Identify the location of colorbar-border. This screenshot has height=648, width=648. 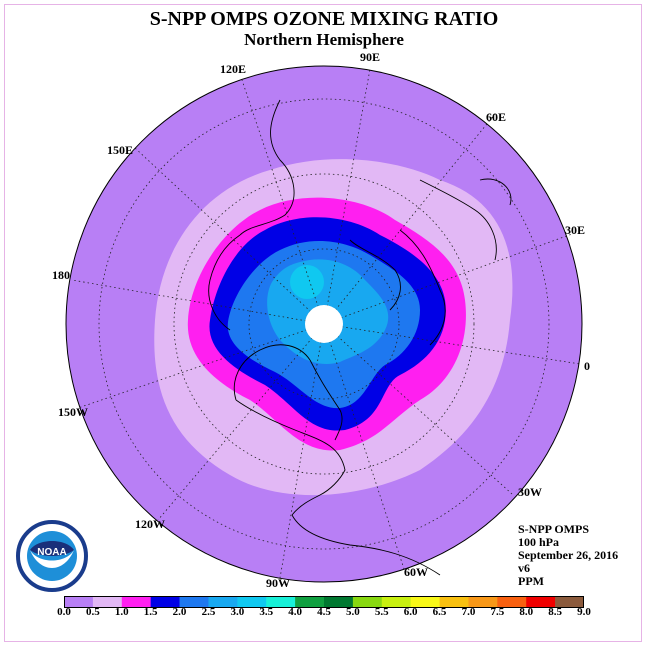
(324, 602).